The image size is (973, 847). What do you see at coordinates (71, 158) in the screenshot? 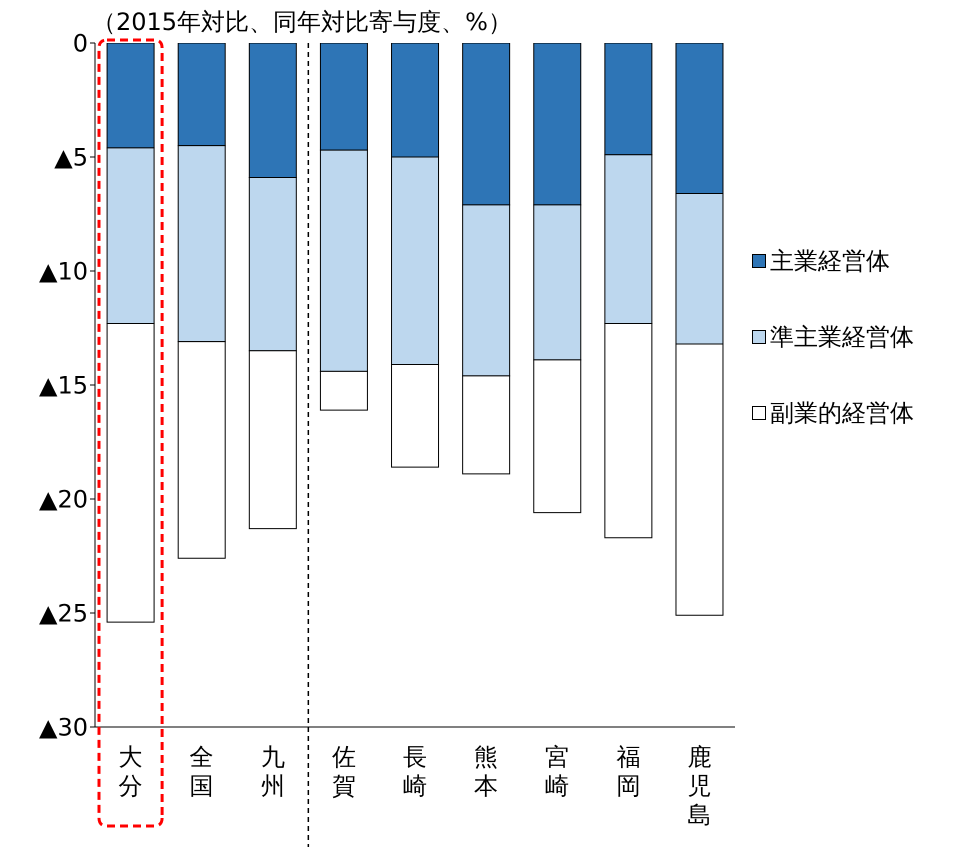
I see `y-tick-label: ▲5` at bounding box center [71, 158].